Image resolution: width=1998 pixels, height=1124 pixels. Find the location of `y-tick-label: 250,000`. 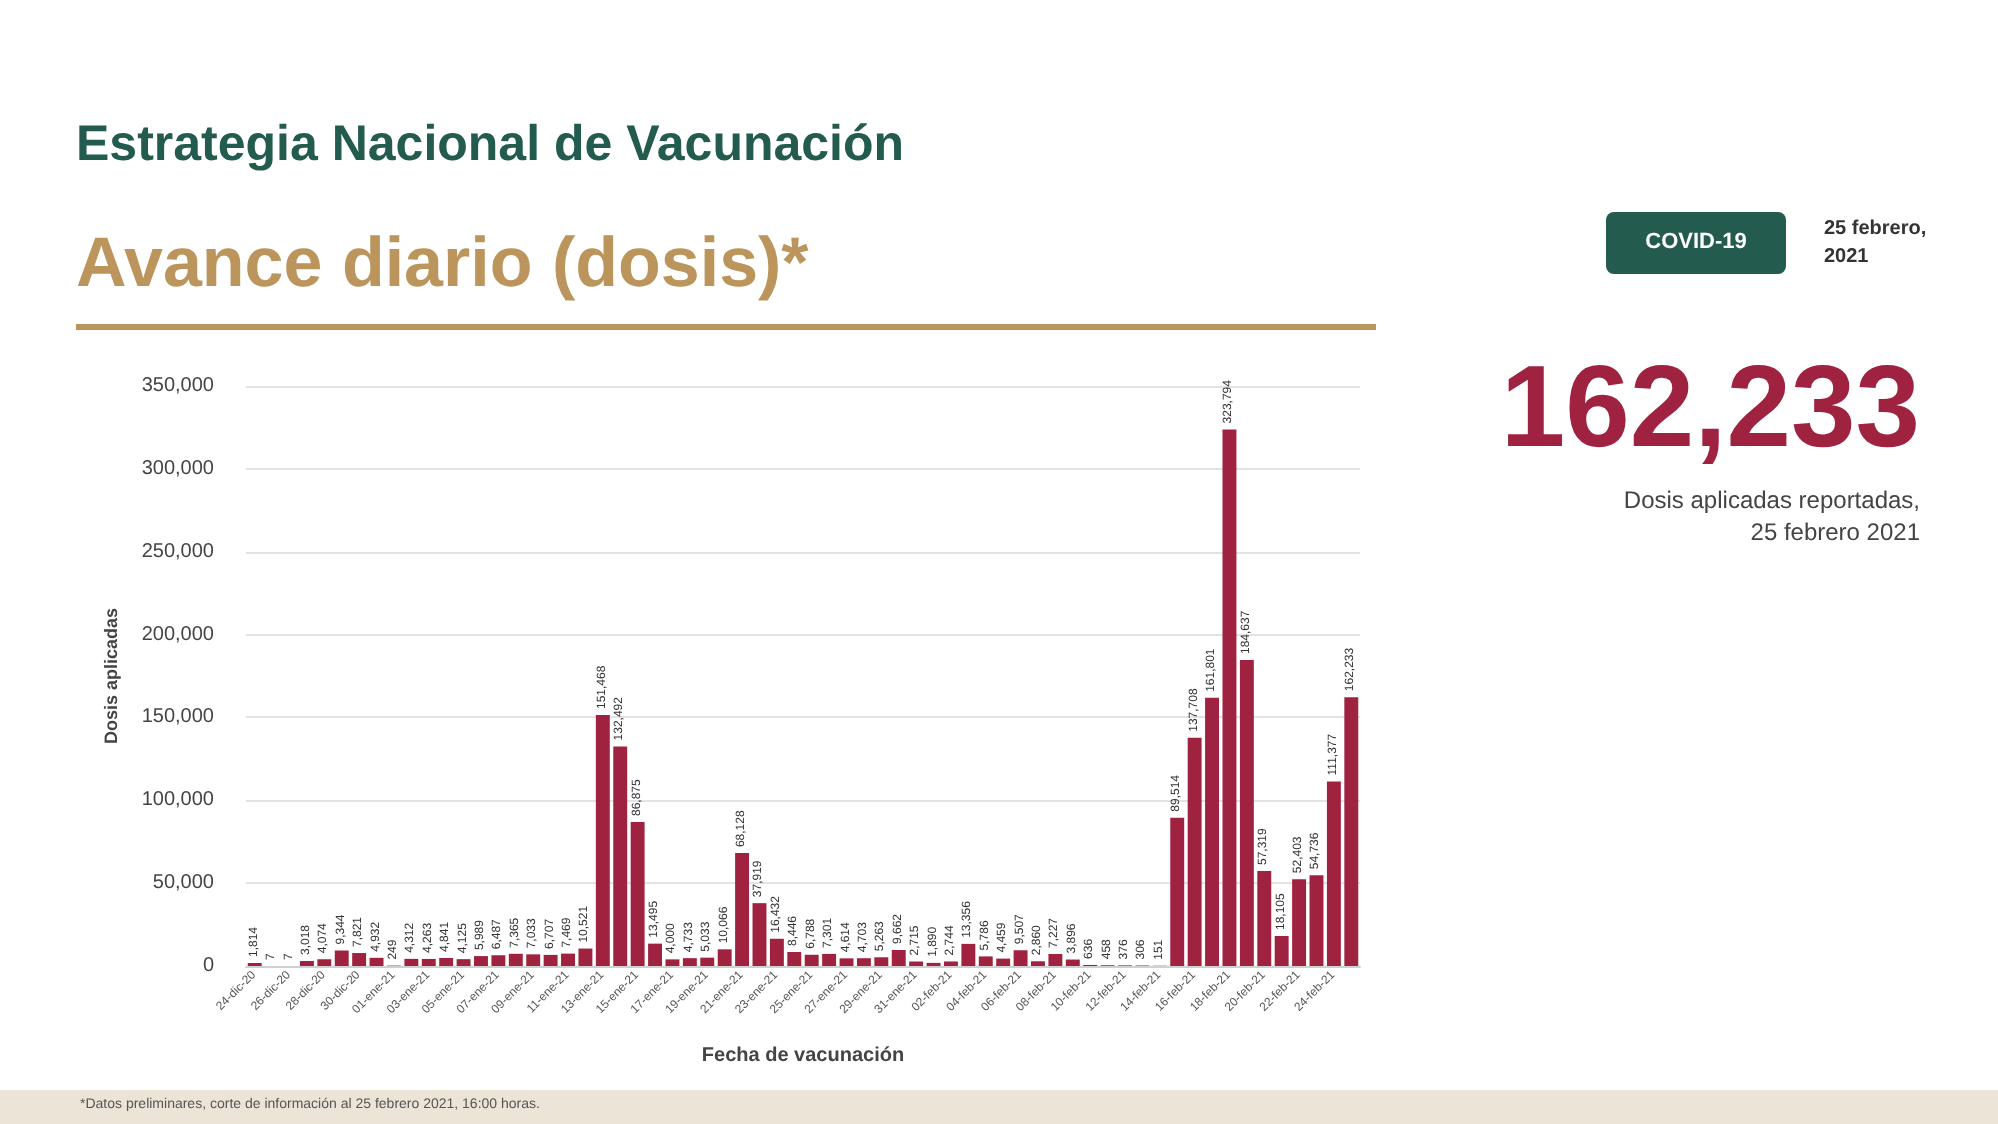

y-tick-label: 250,000 is located at coordinates (178, 551).